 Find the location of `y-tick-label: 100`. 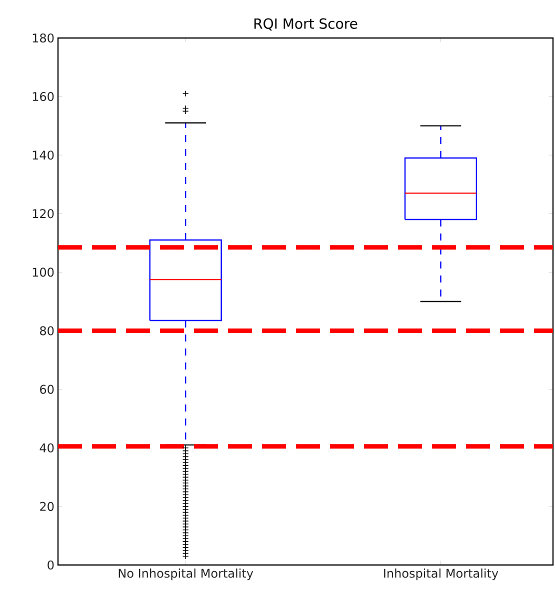

y-tick-label: 100 is located at coordinates (43, 272).